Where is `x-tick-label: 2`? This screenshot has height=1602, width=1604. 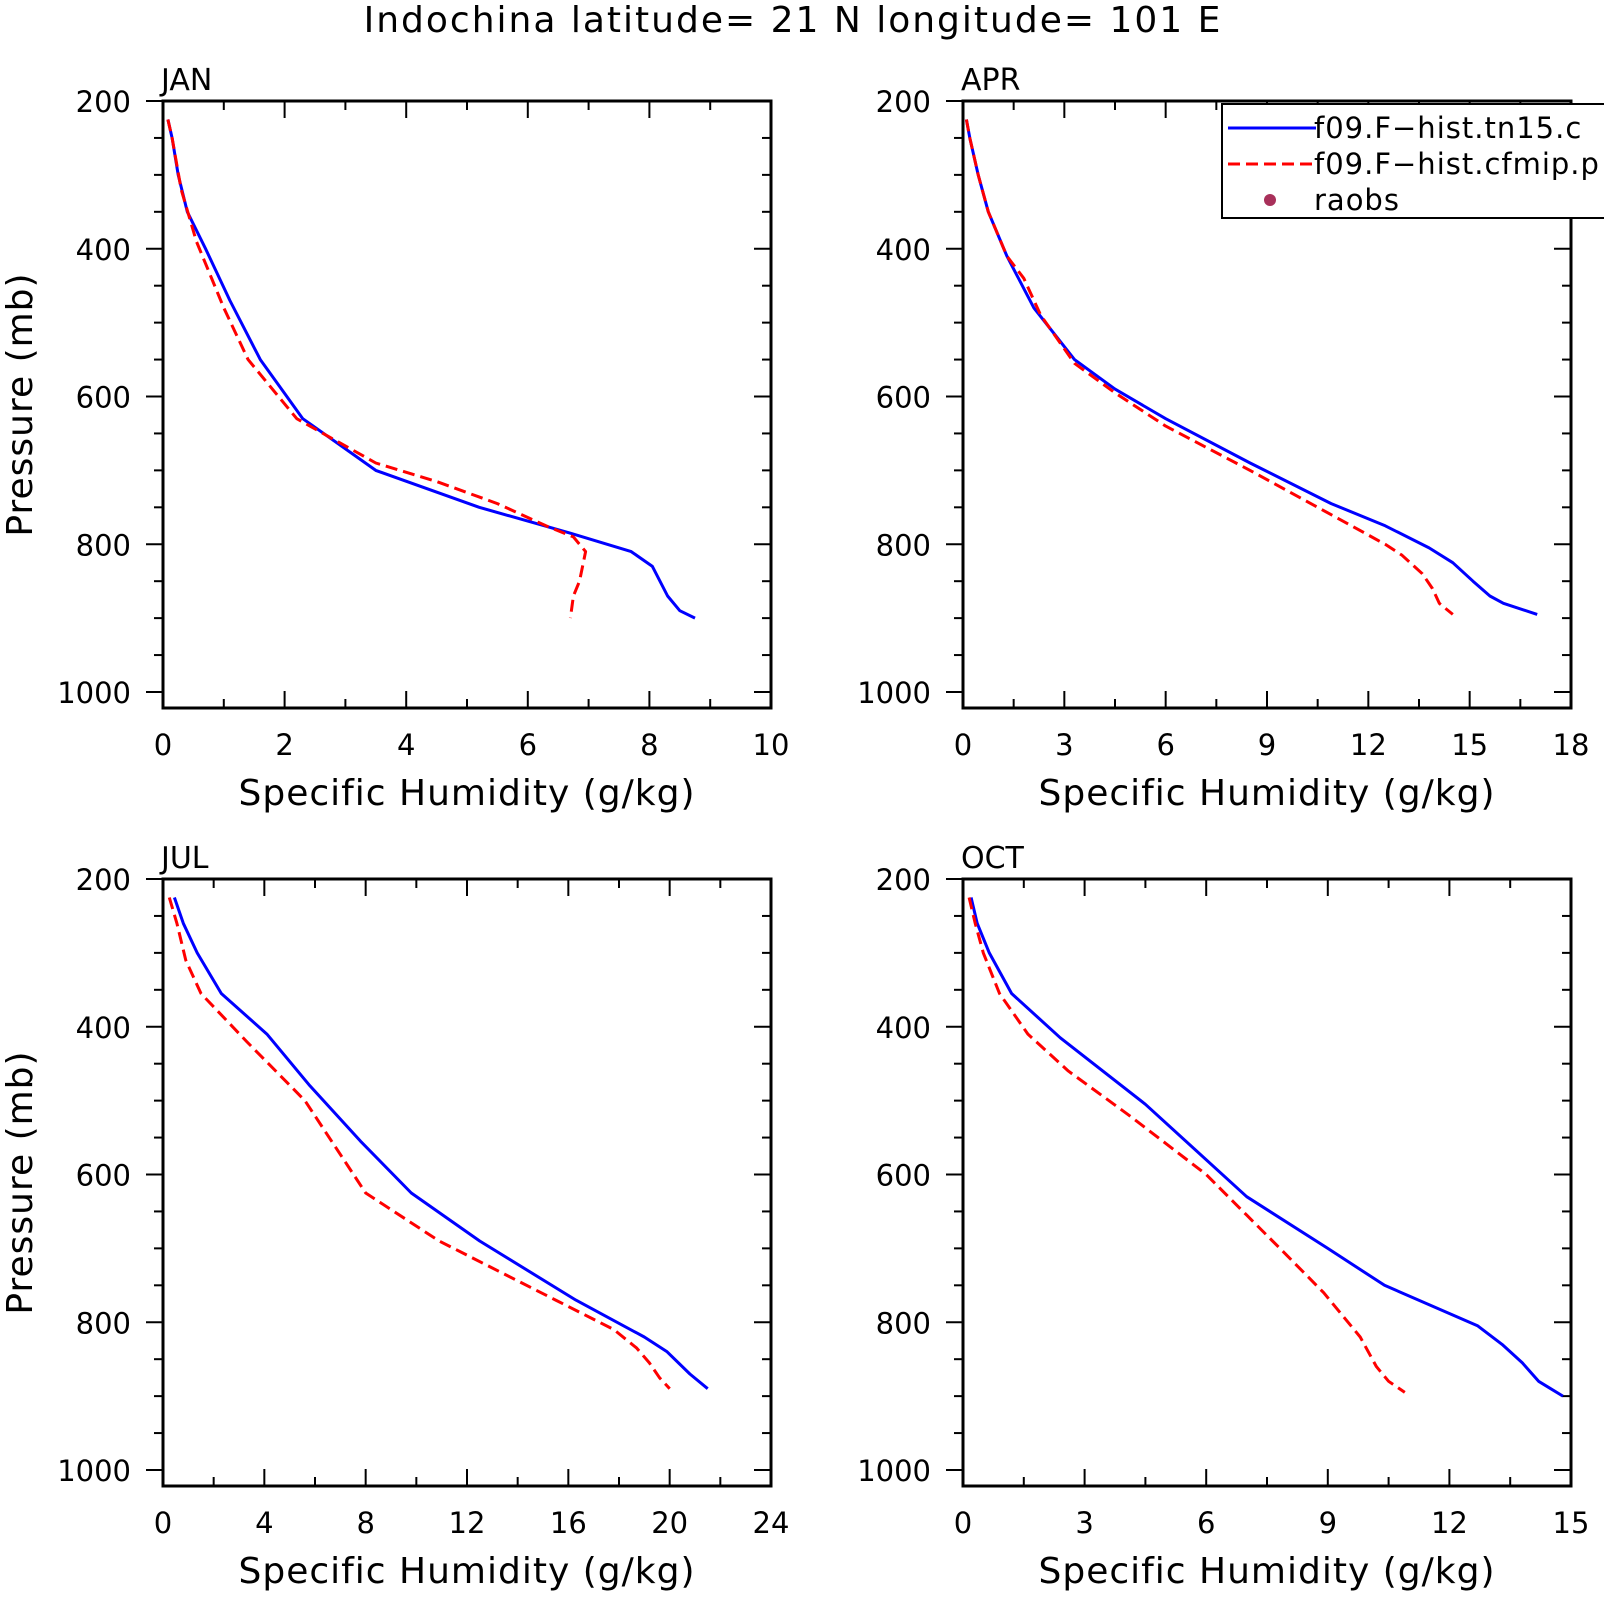
x-tick-label: 2 is located at coordinates (284, 745).